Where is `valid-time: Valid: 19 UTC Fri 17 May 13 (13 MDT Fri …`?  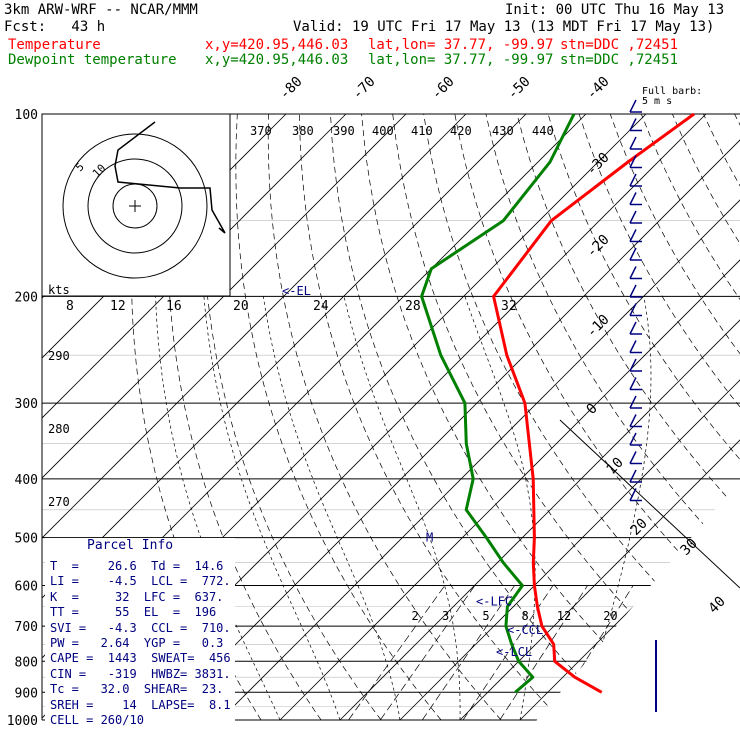 valid-time: Valid: 19 UTC Fri 17 May 13 (13 MDT Fri … is located at coordinates (504, 27).